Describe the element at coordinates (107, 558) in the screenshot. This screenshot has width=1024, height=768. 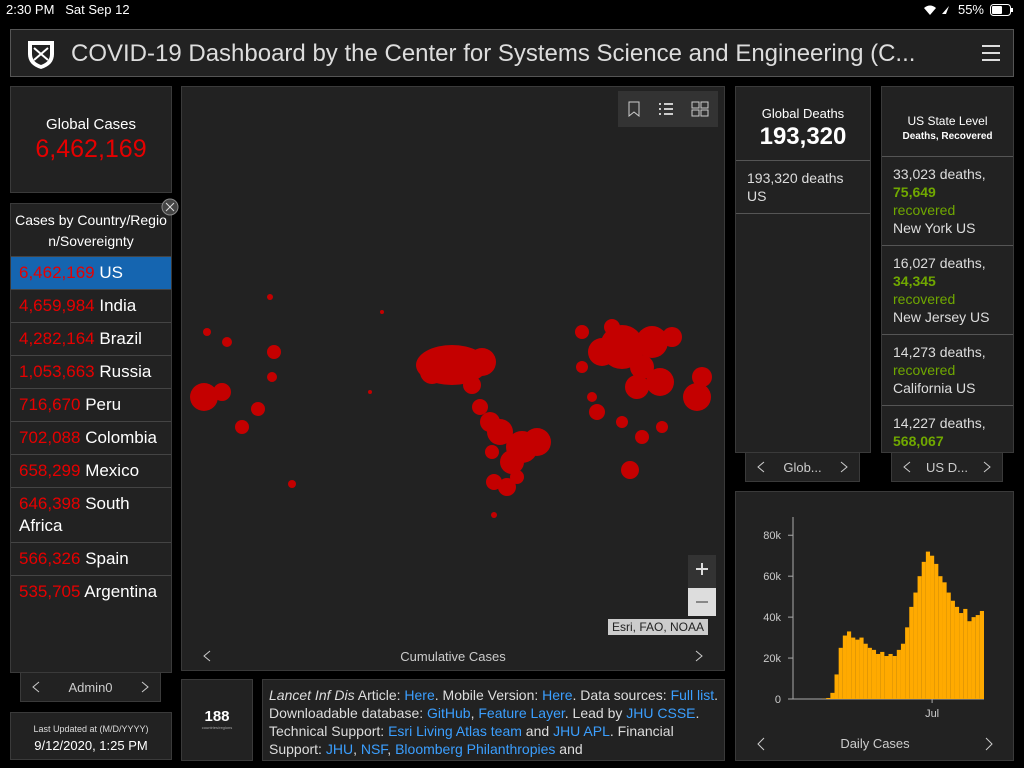
I see `country-name: Spain` at that location.